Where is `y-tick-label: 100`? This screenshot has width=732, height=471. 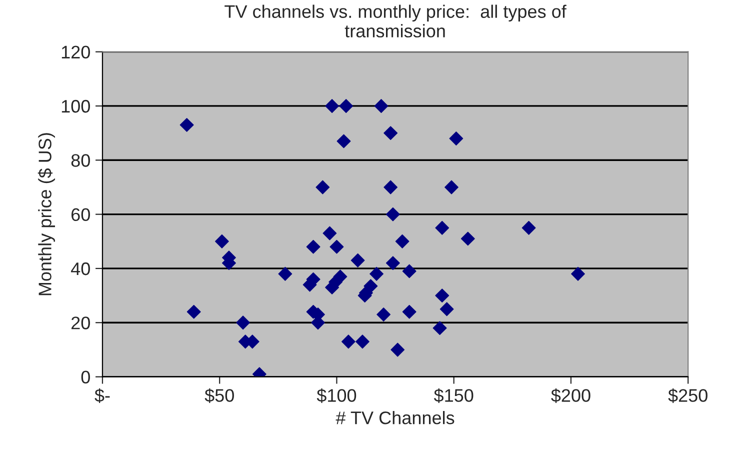
y-tick-label: 100 is located at coordinates (76, 106).